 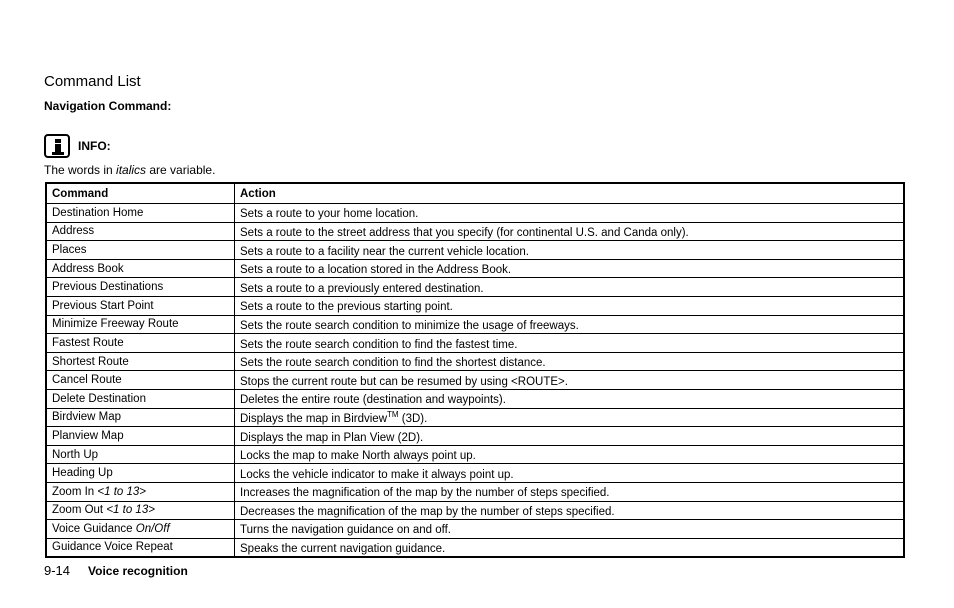 I want to click on command-cell: North Up, so click(x=140, y=454).